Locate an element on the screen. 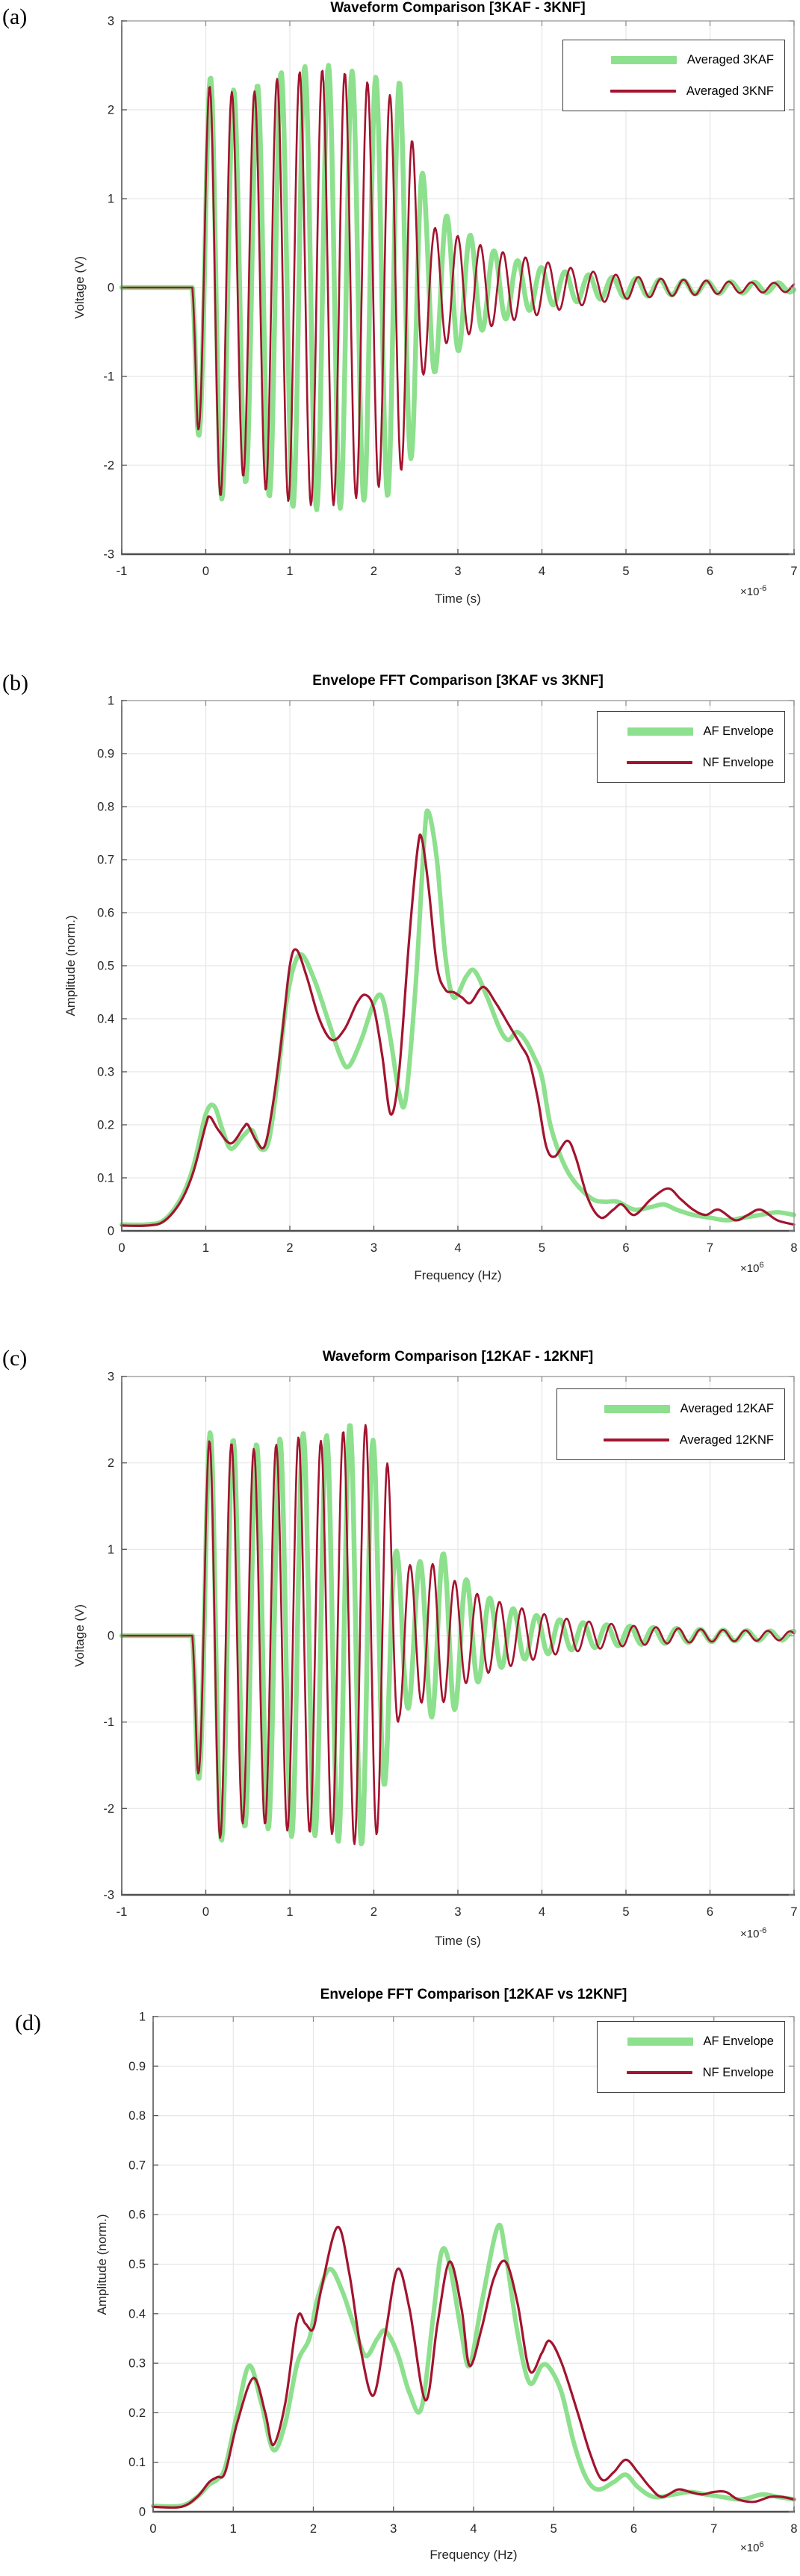  x-axis-label-a: Time (s) is located at coordinates (458, 599).